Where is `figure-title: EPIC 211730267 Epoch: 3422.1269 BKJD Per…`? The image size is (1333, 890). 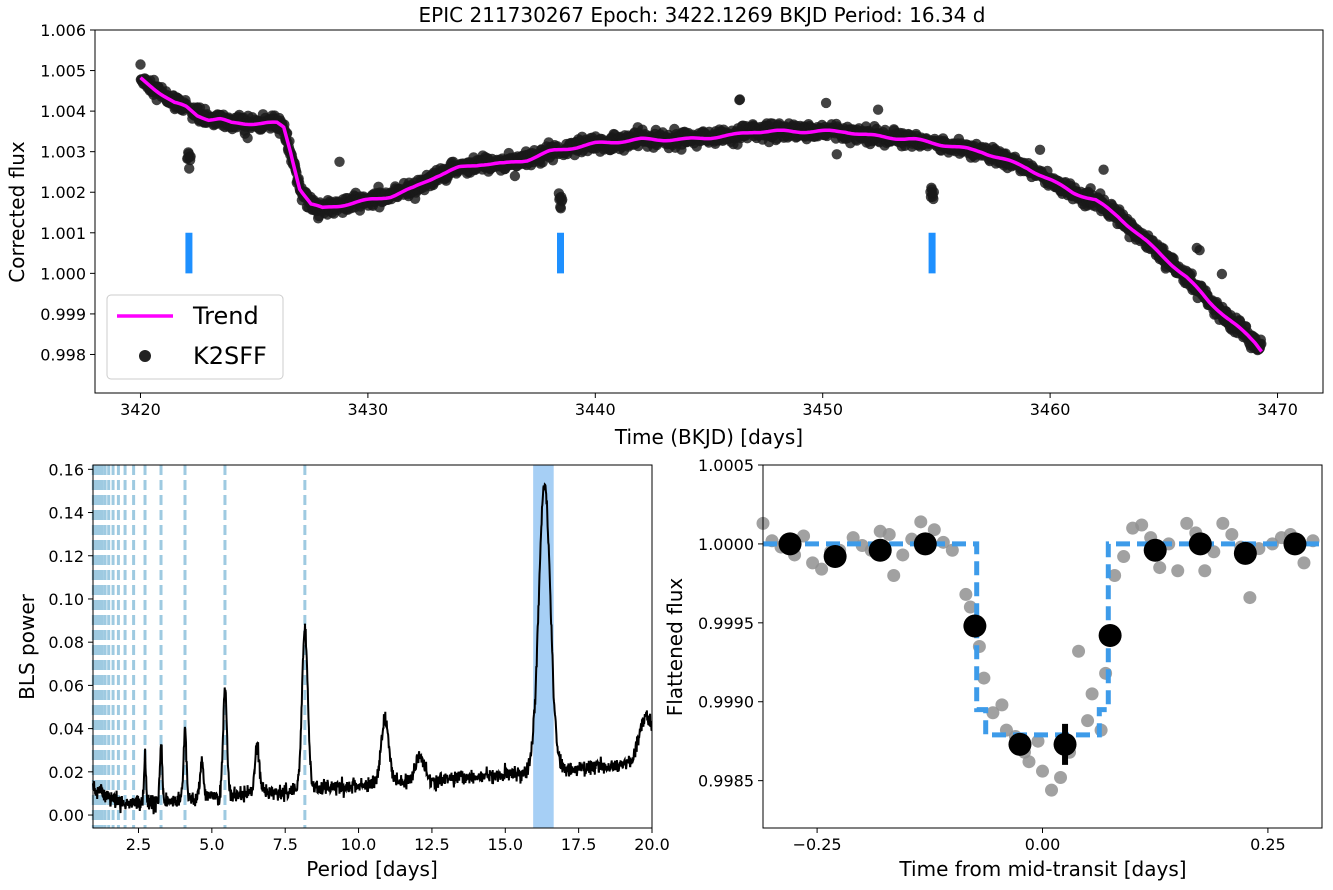 figure-title: EPIC 211730267 Epoch: 3422.1269 BKJD Per… is located at coordinates (702, 15).